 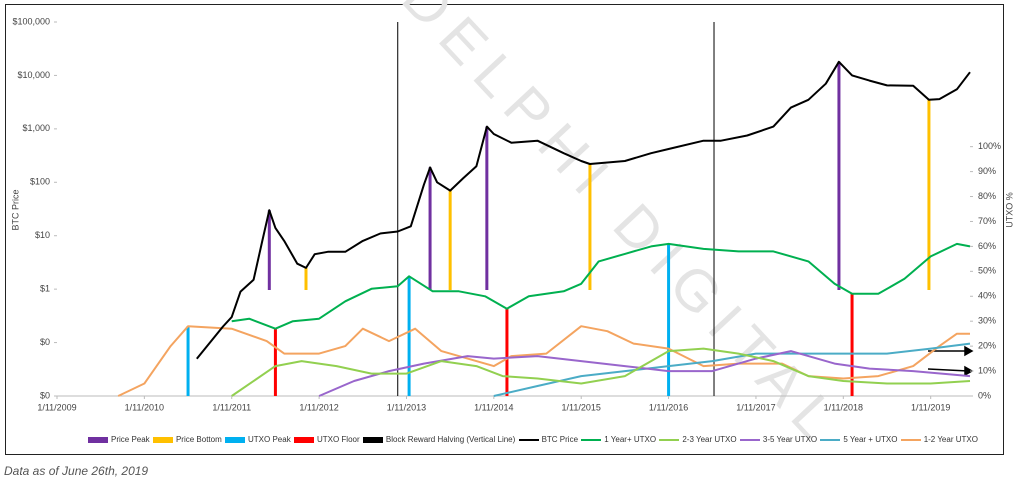 I want to click on y-axis-label: BTC Price, so click(x=15, y=209).